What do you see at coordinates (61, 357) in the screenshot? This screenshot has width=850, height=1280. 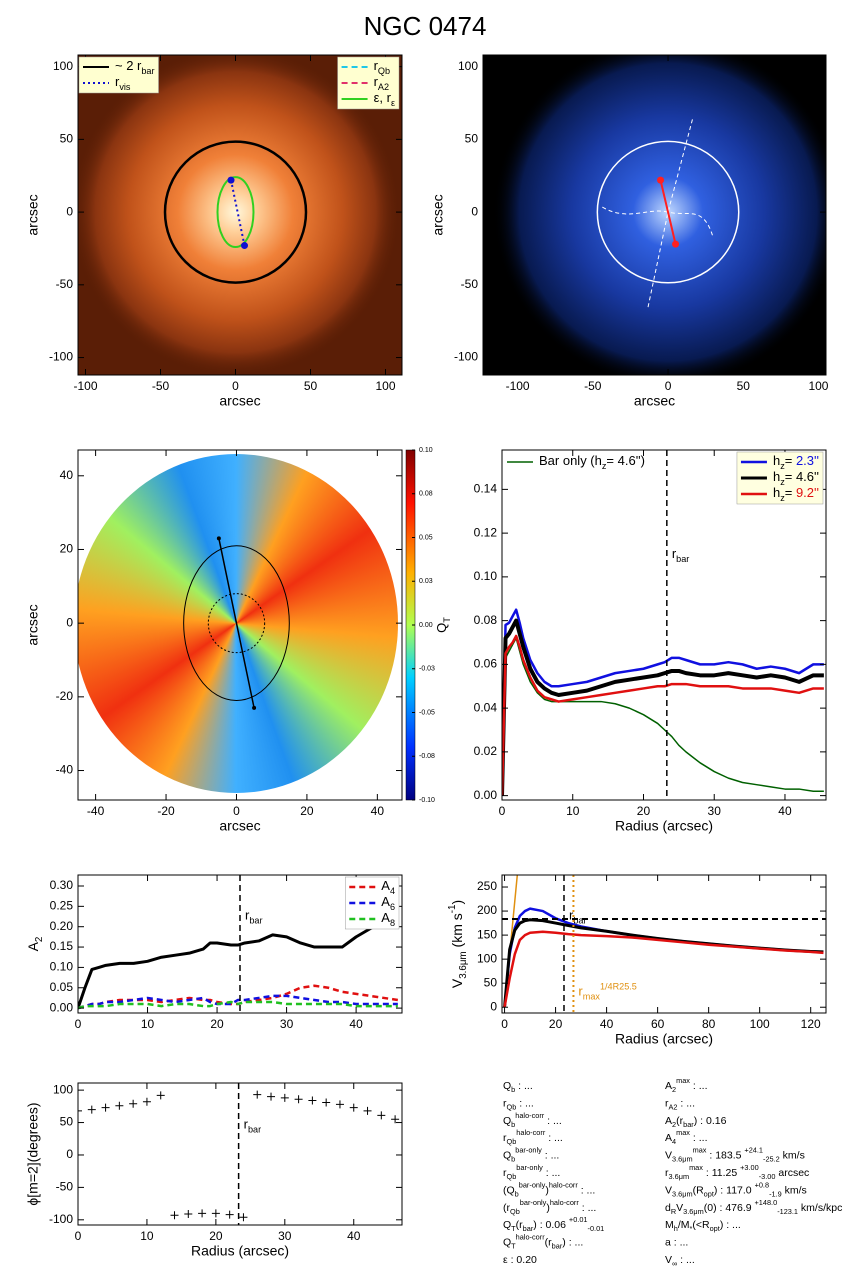 I see `y-tick-label: -100` at bounding box center [61, 357].